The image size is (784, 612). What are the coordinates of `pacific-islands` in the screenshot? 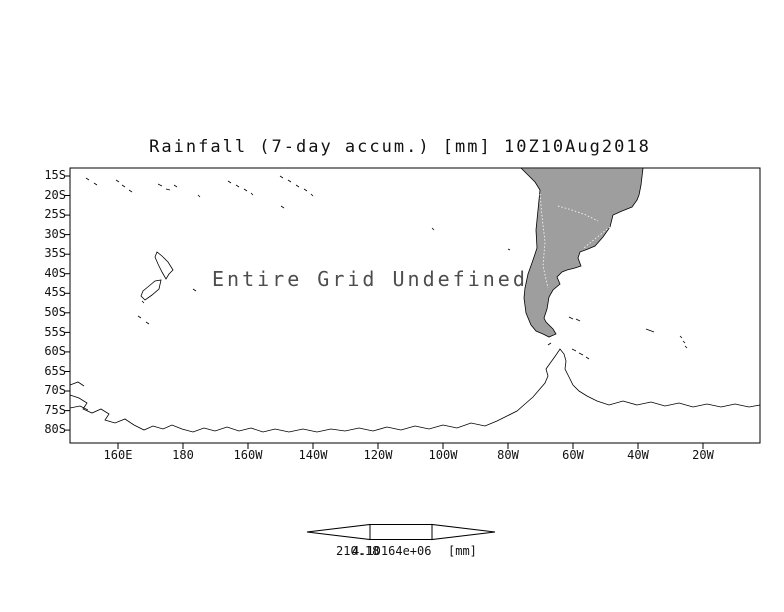 It's located at (298, 250).